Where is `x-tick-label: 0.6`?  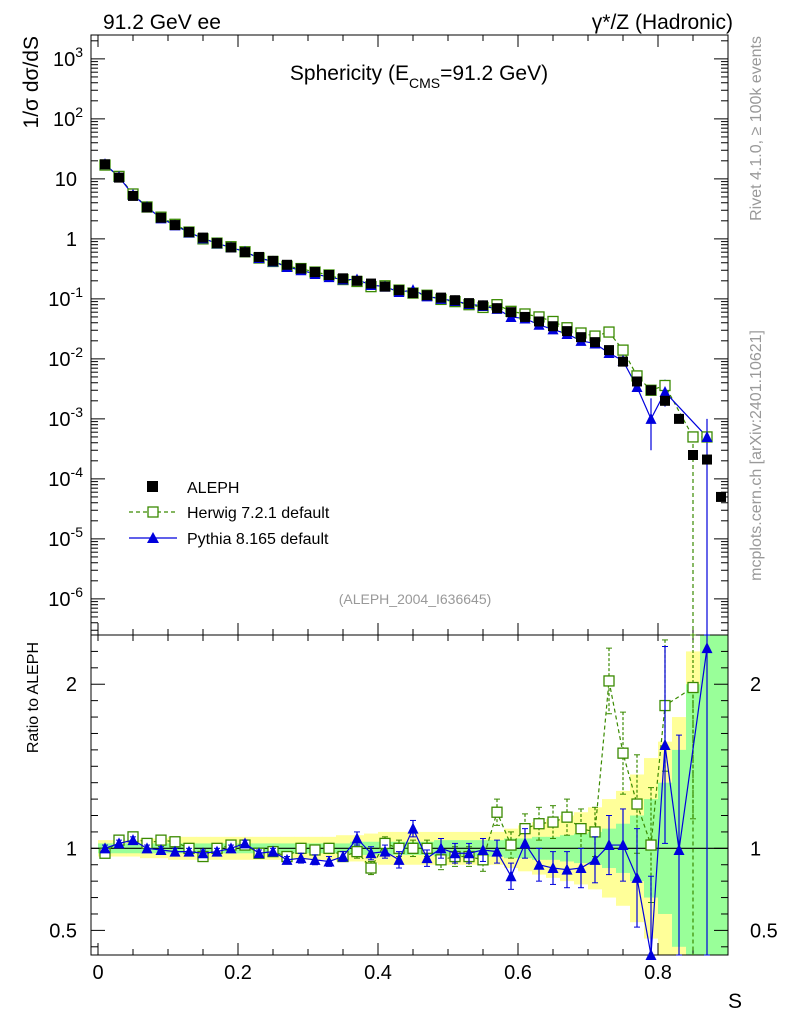 x-tick-label: 0.6 is located at coordinates (518, 973).